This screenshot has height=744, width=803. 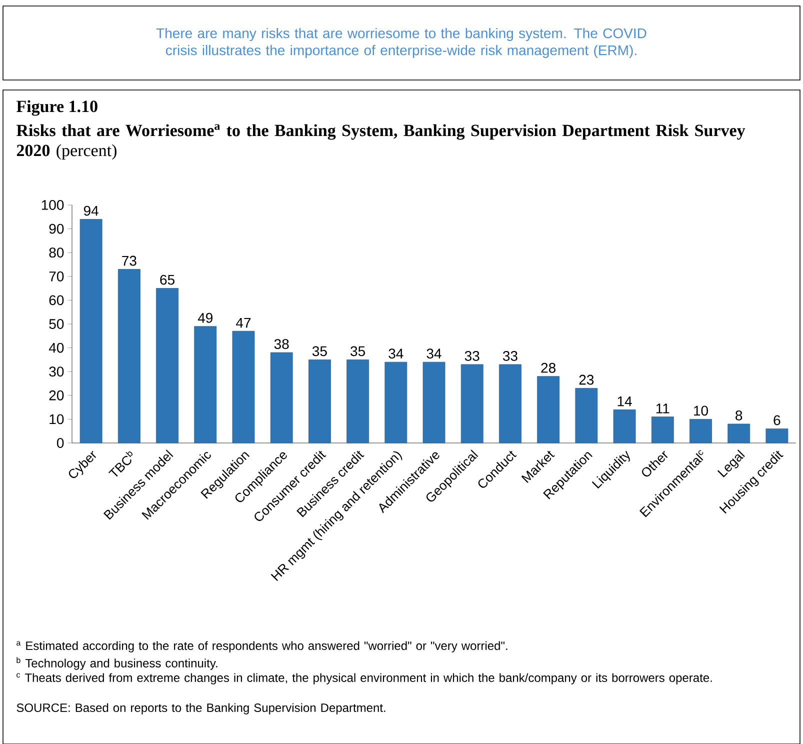 I want to click on source-note: SOURCE: Based on reports to the Banking Supervision Department., so click(x=201, y=708).